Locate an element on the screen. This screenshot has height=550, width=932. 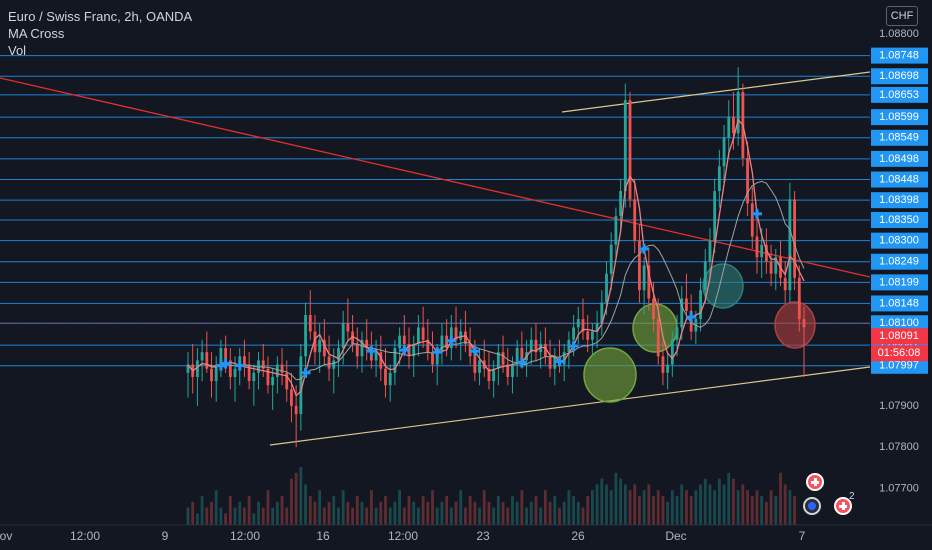
channel-lower-line is located at coordinates (570, 406).